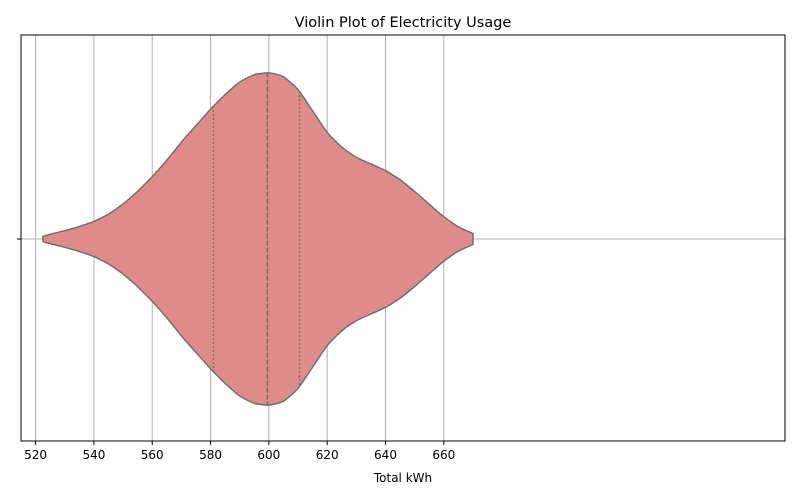 This screenshot has width=800, height=500. Describe the element at coordinates (402, 478) in the screenshot. I see `x-axis-label: Total kWh` at that location.